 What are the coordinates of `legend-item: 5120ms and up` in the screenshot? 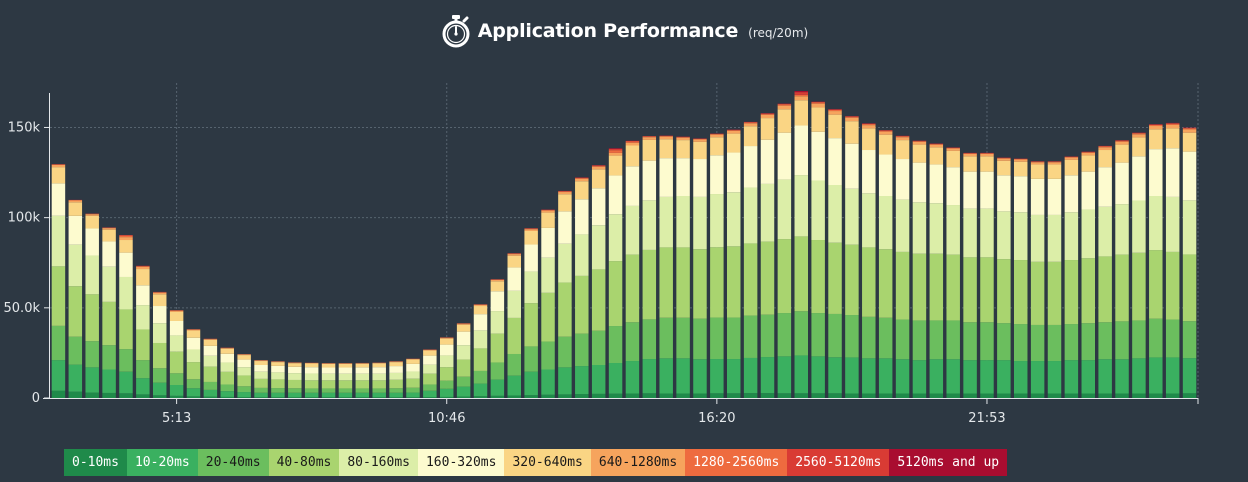 It's located at (948, 462).